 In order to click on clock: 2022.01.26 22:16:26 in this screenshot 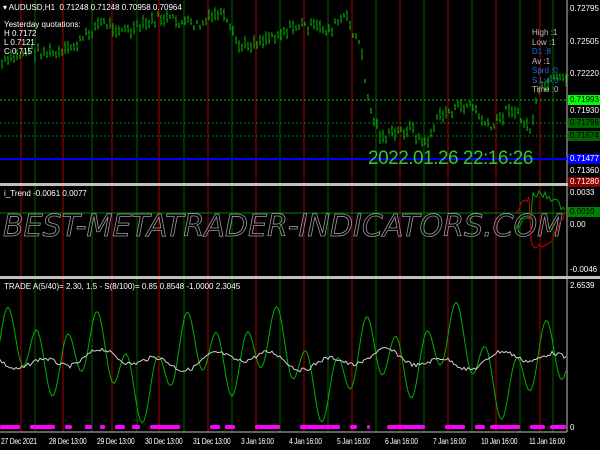, I will do `click(450, 158)`.